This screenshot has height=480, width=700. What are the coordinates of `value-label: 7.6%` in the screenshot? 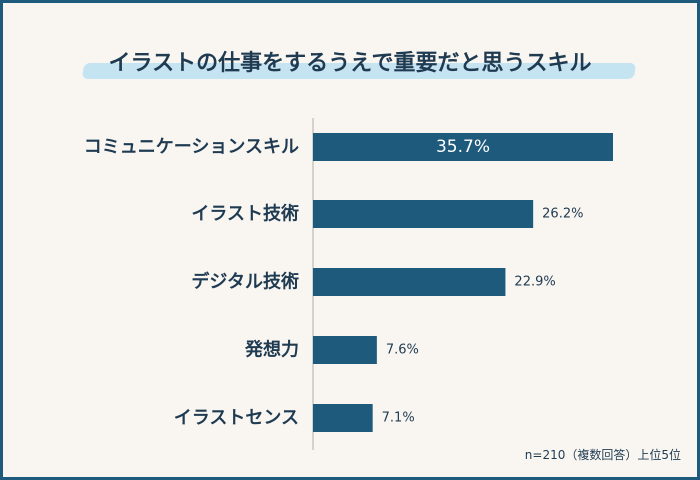 It's located at (402, 350).